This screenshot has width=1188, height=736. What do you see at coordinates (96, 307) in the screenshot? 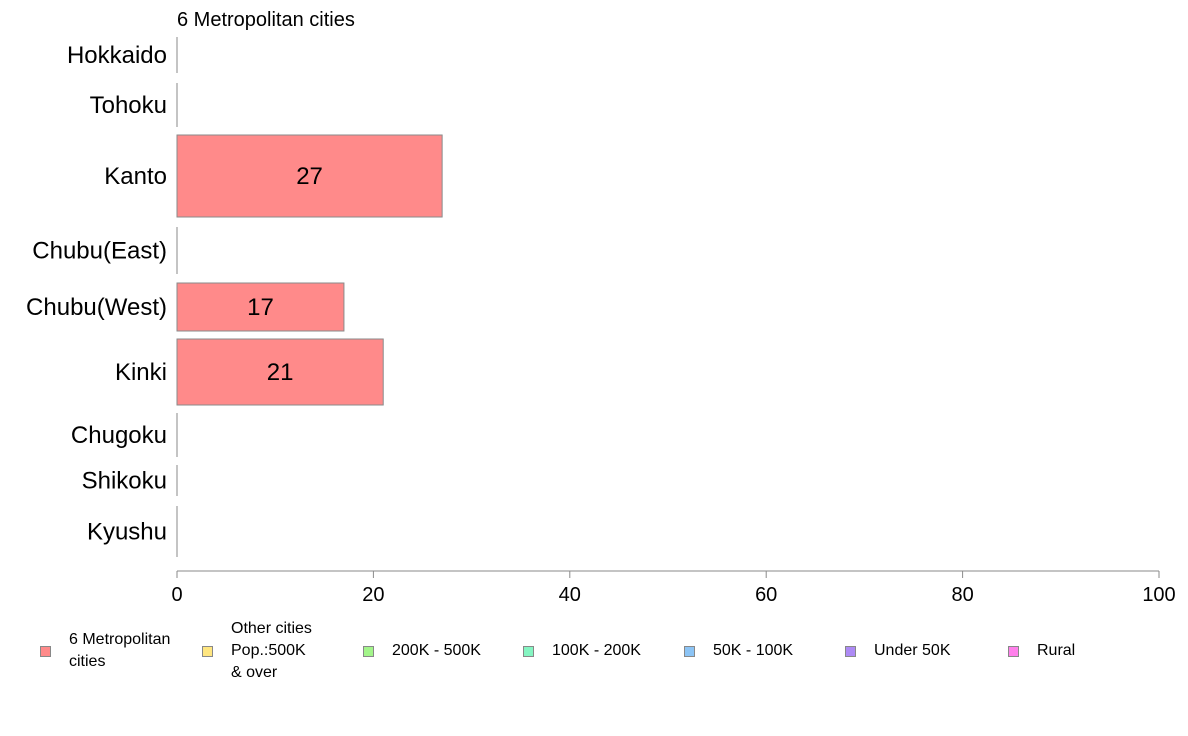
I see `category-label: Chubu(West)` at bounding box center [96, 307].